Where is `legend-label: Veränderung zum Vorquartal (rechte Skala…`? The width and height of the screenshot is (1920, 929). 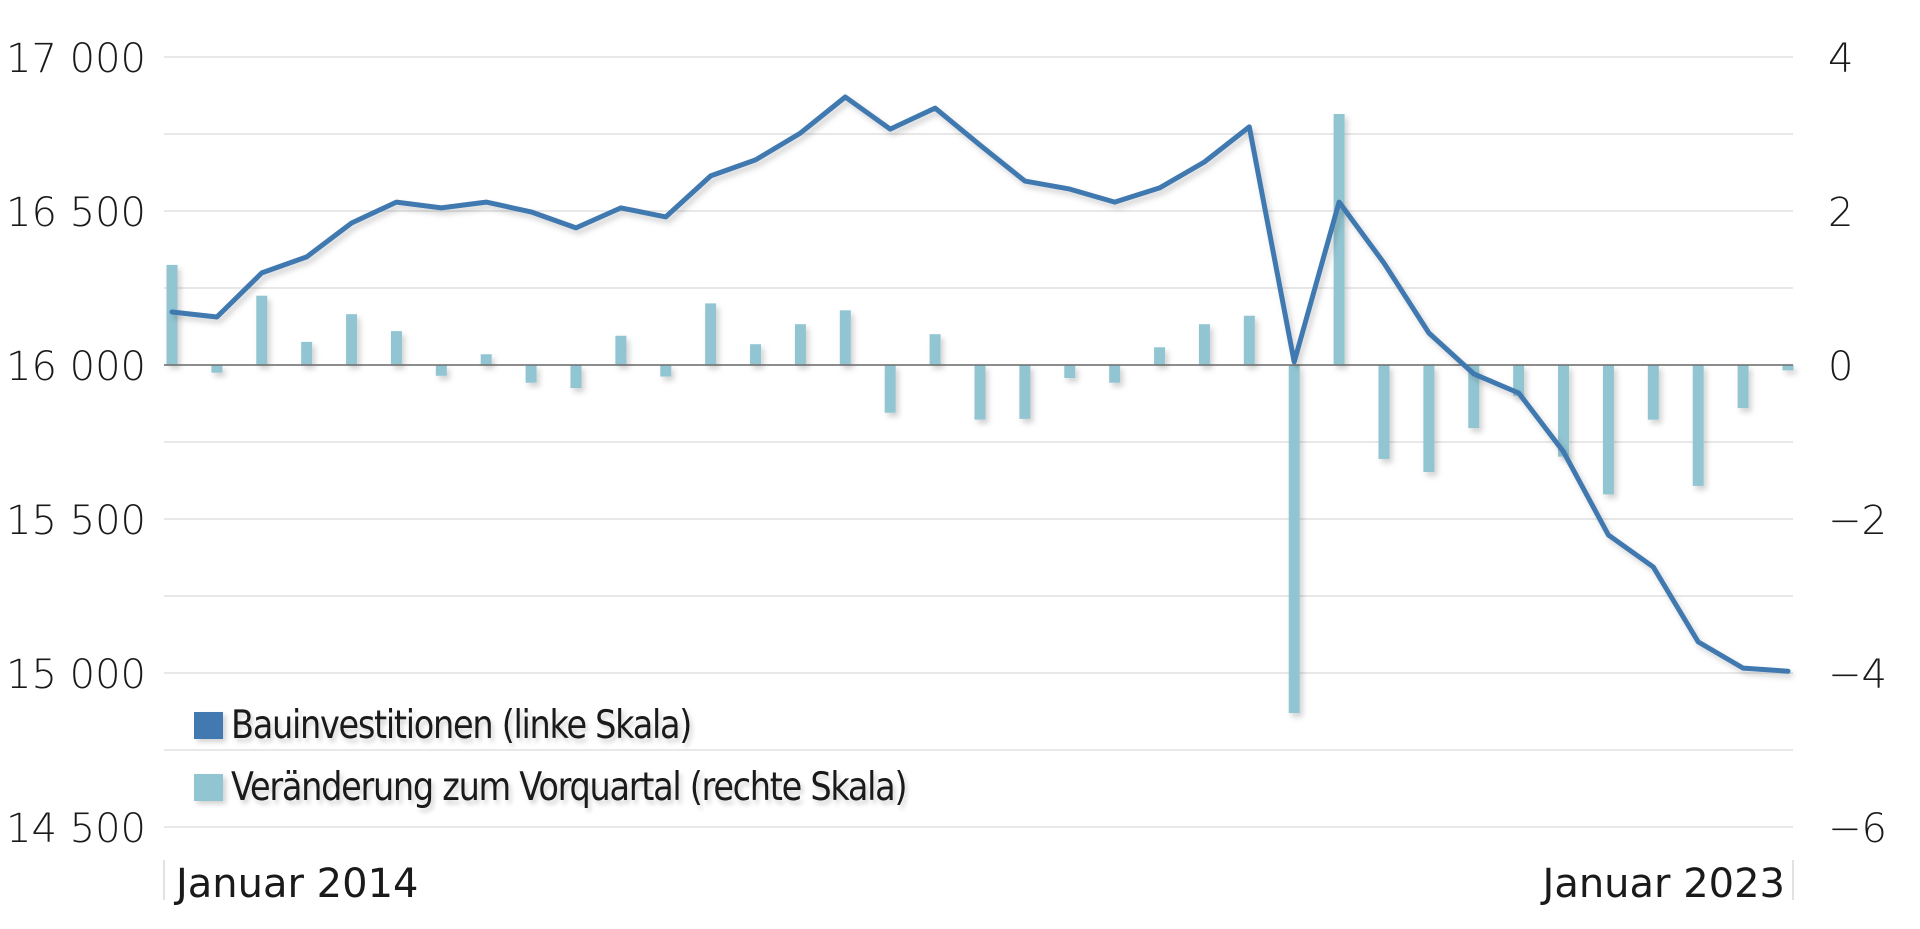
legend-label: Veränderung zum Vorquartal (rechte Skala… is located at coordinates (569, 787).